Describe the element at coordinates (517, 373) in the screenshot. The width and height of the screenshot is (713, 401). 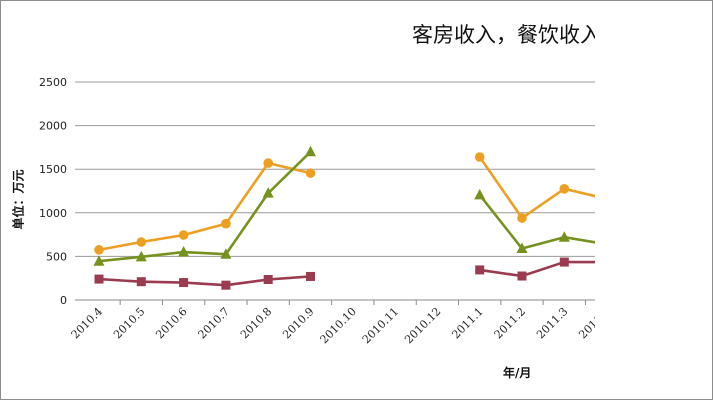
I see `x-axis-label: 年/月` at that location.